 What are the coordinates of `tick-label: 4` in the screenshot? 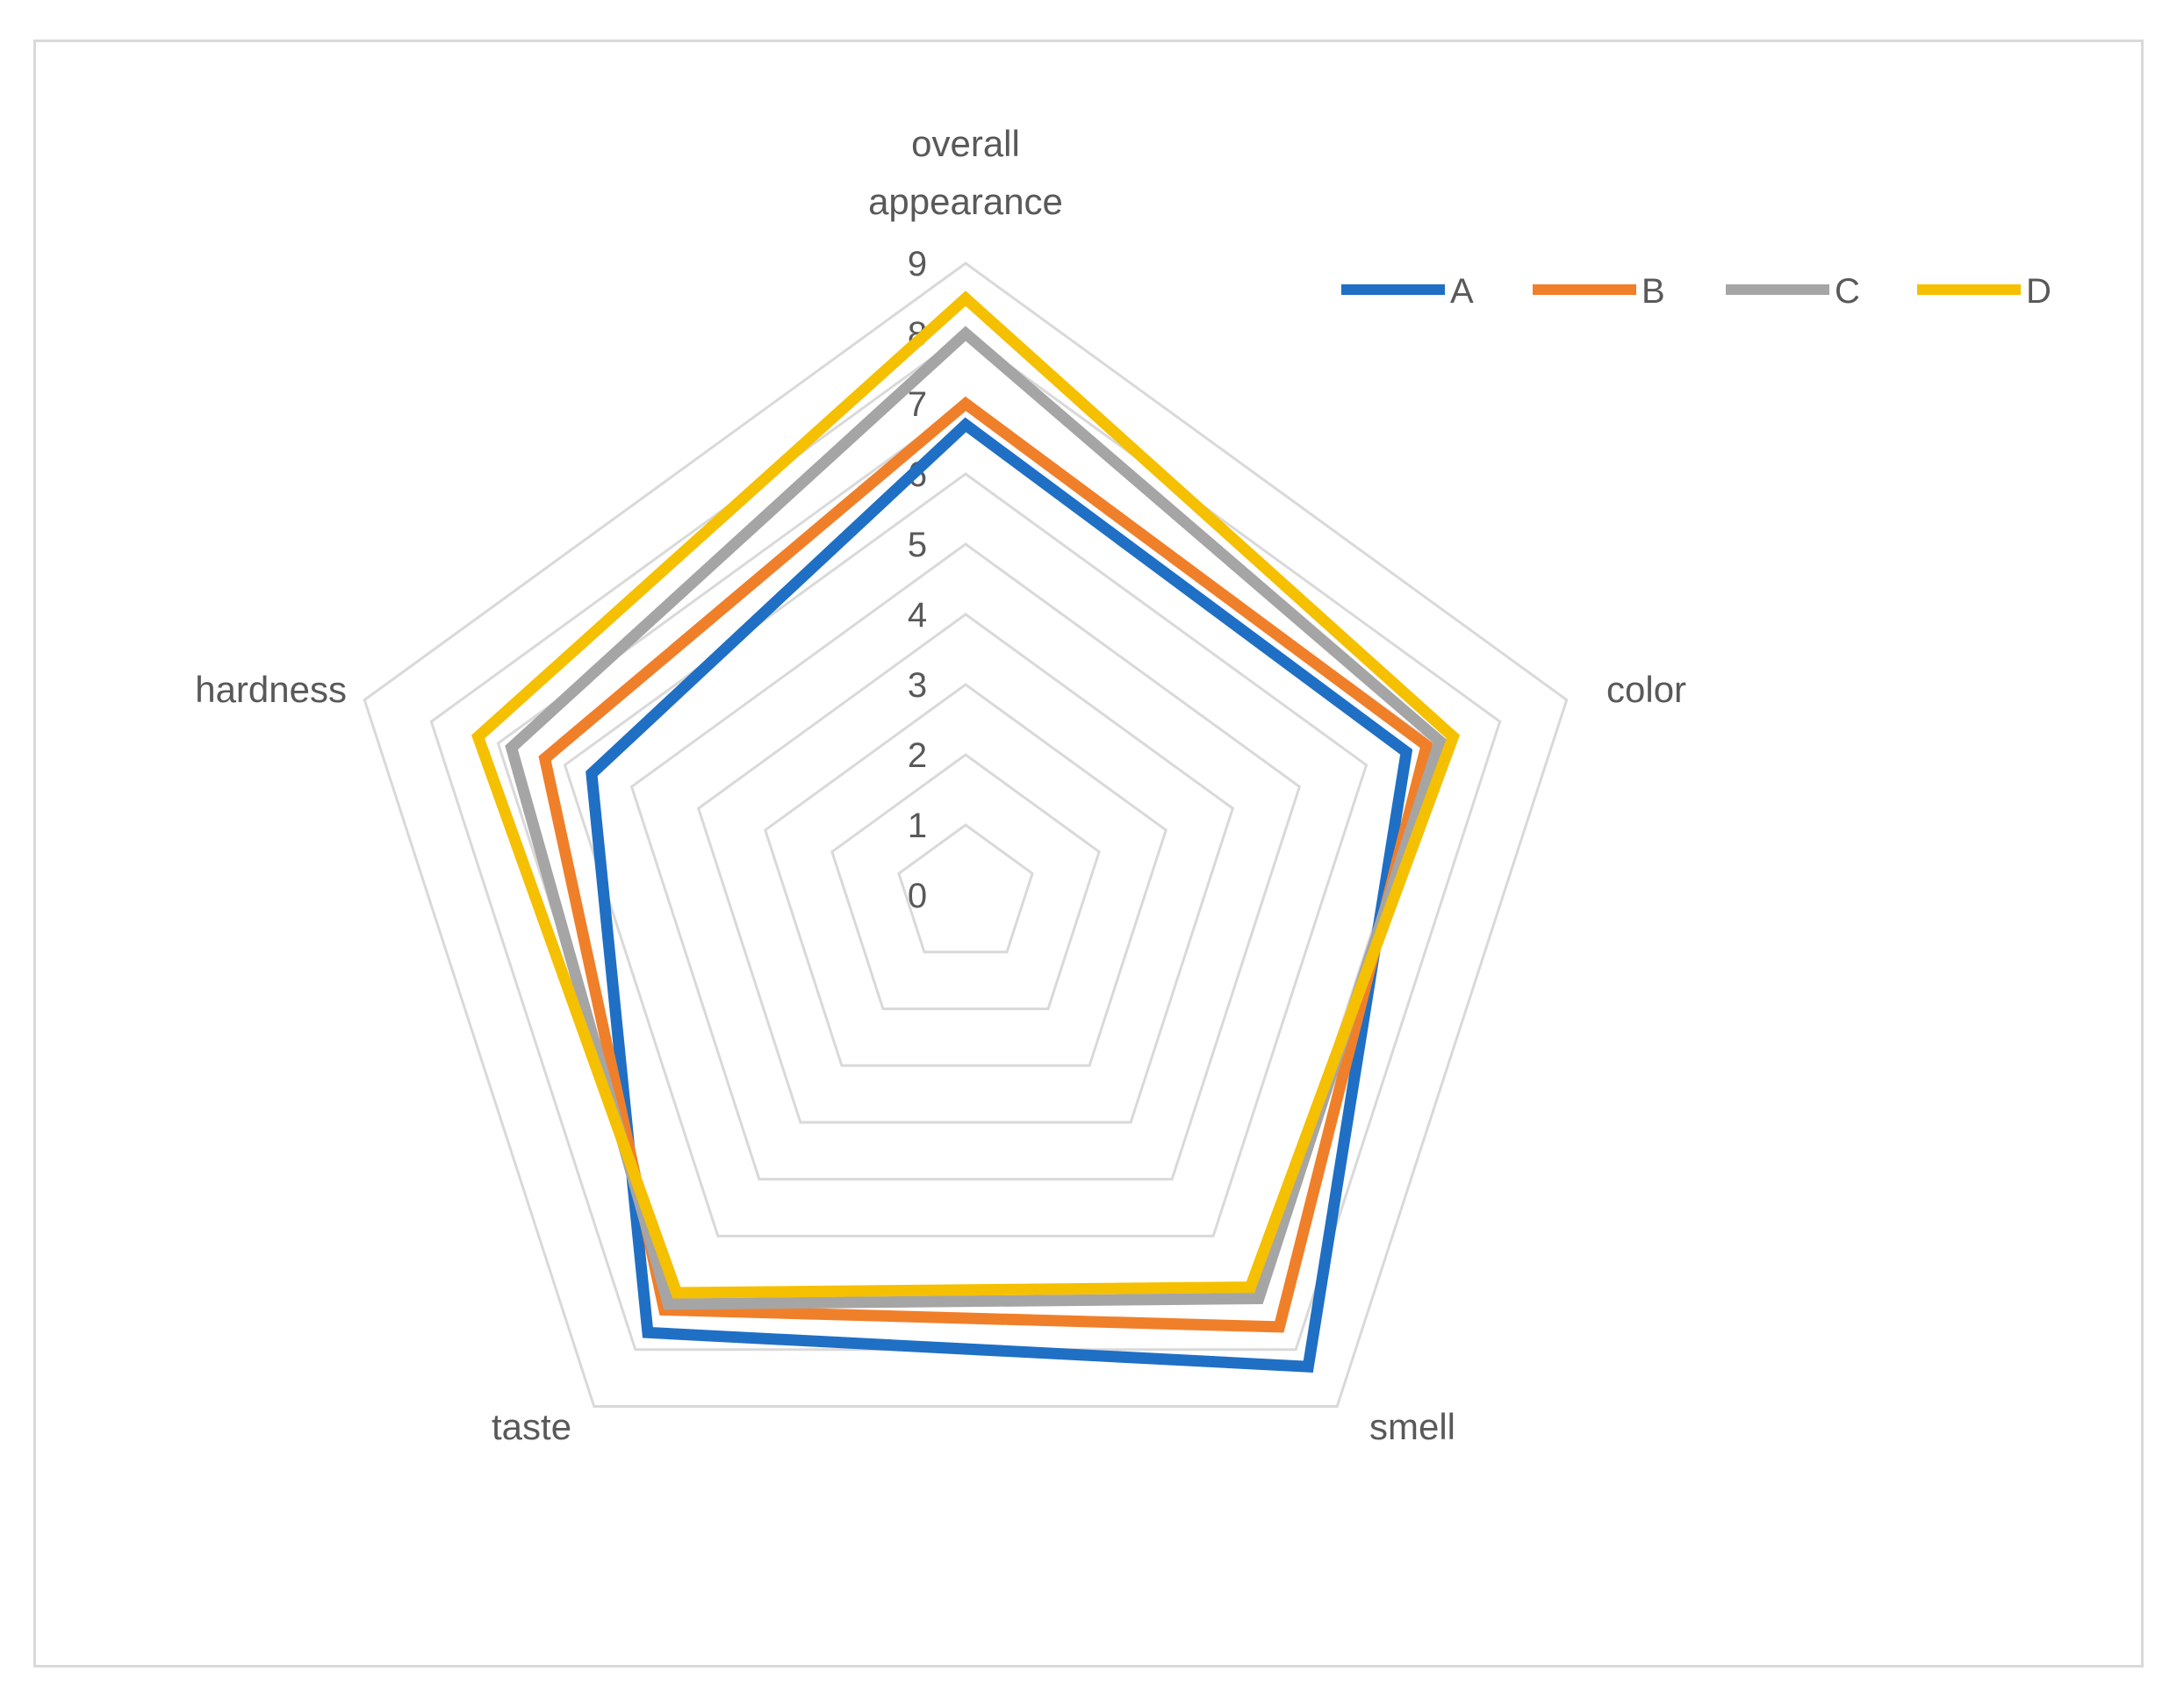 It's located at (917, 615).